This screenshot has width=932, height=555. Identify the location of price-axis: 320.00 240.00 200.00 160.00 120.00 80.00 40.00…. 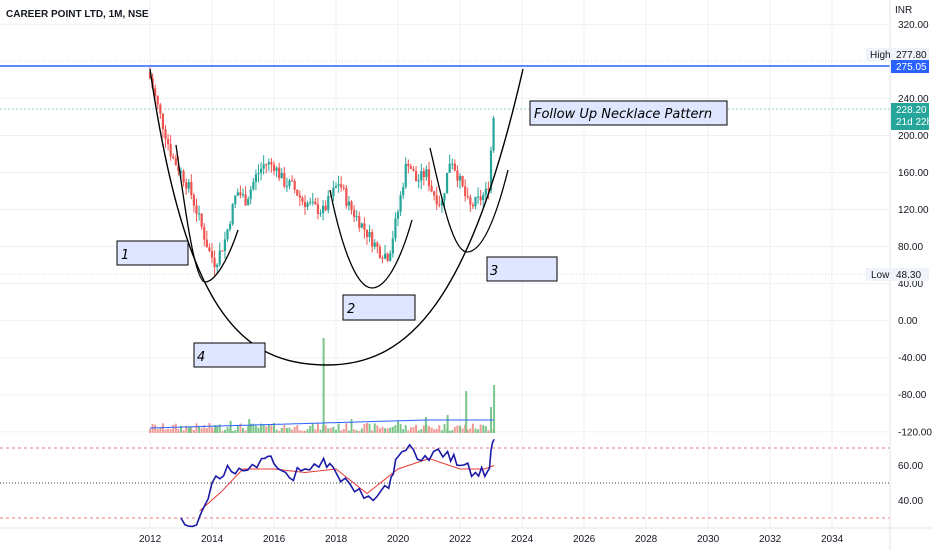
(915, 229).